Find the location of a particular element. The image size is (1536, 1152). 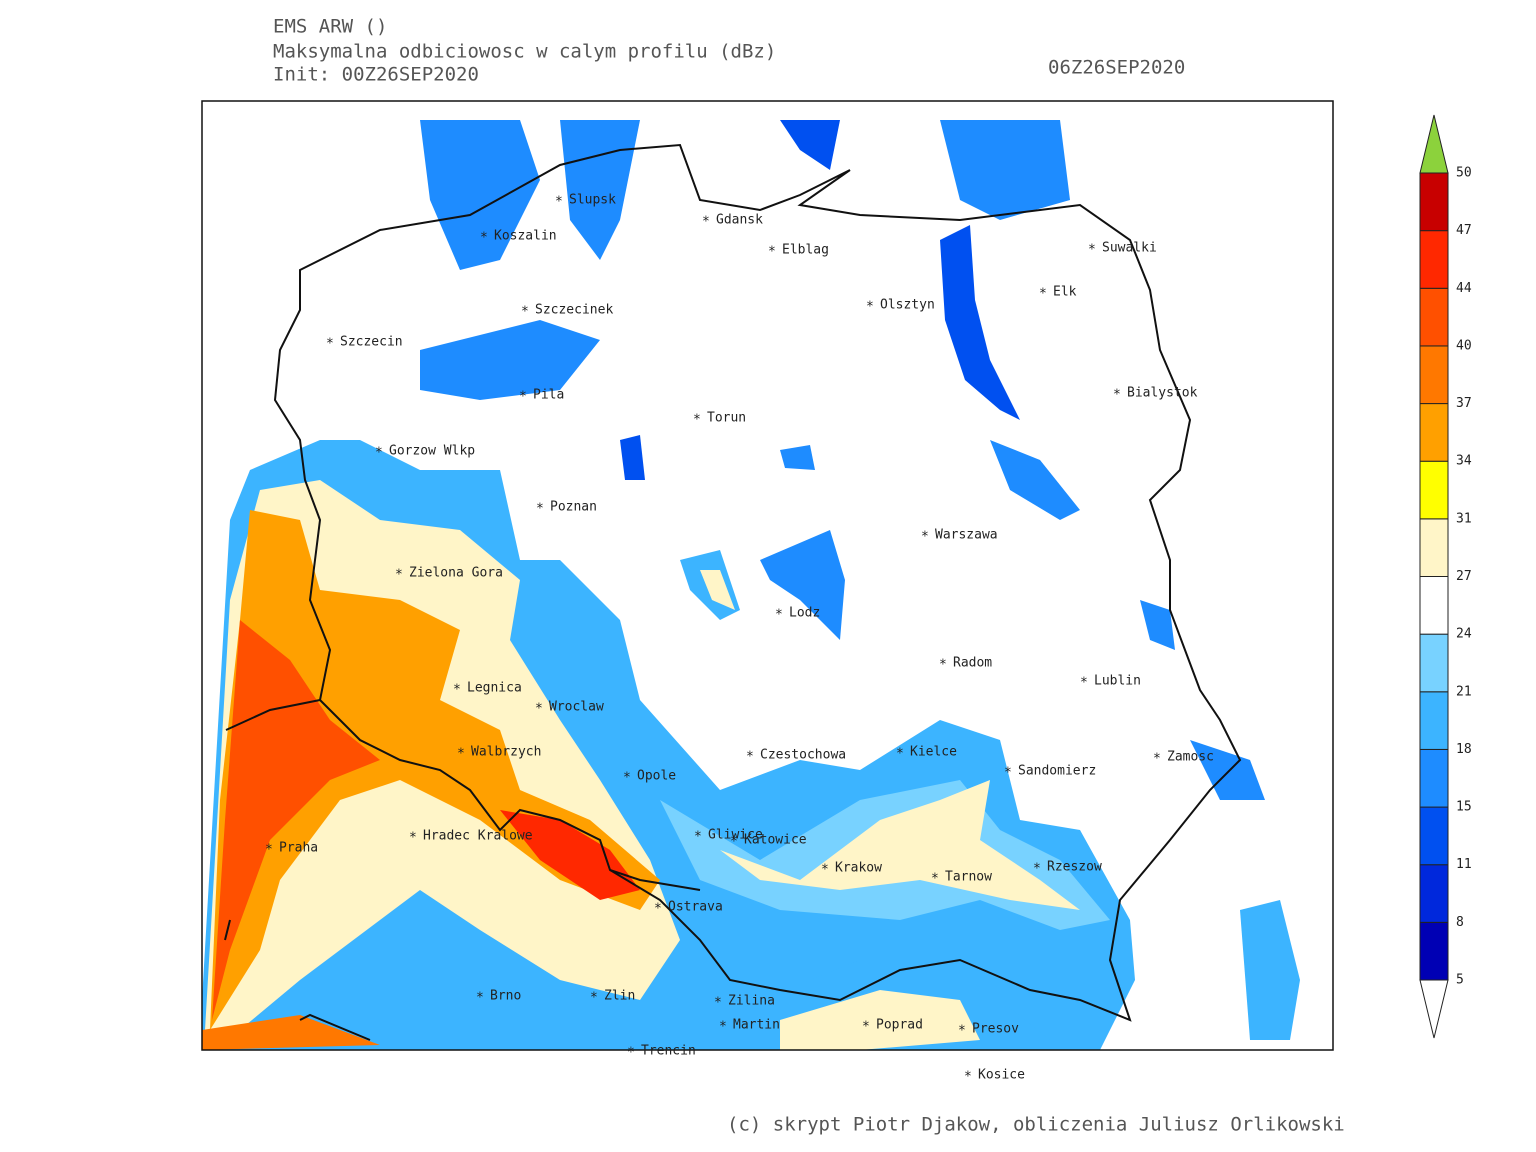

city-label: Poprad is located at coordinates (899, 1025).